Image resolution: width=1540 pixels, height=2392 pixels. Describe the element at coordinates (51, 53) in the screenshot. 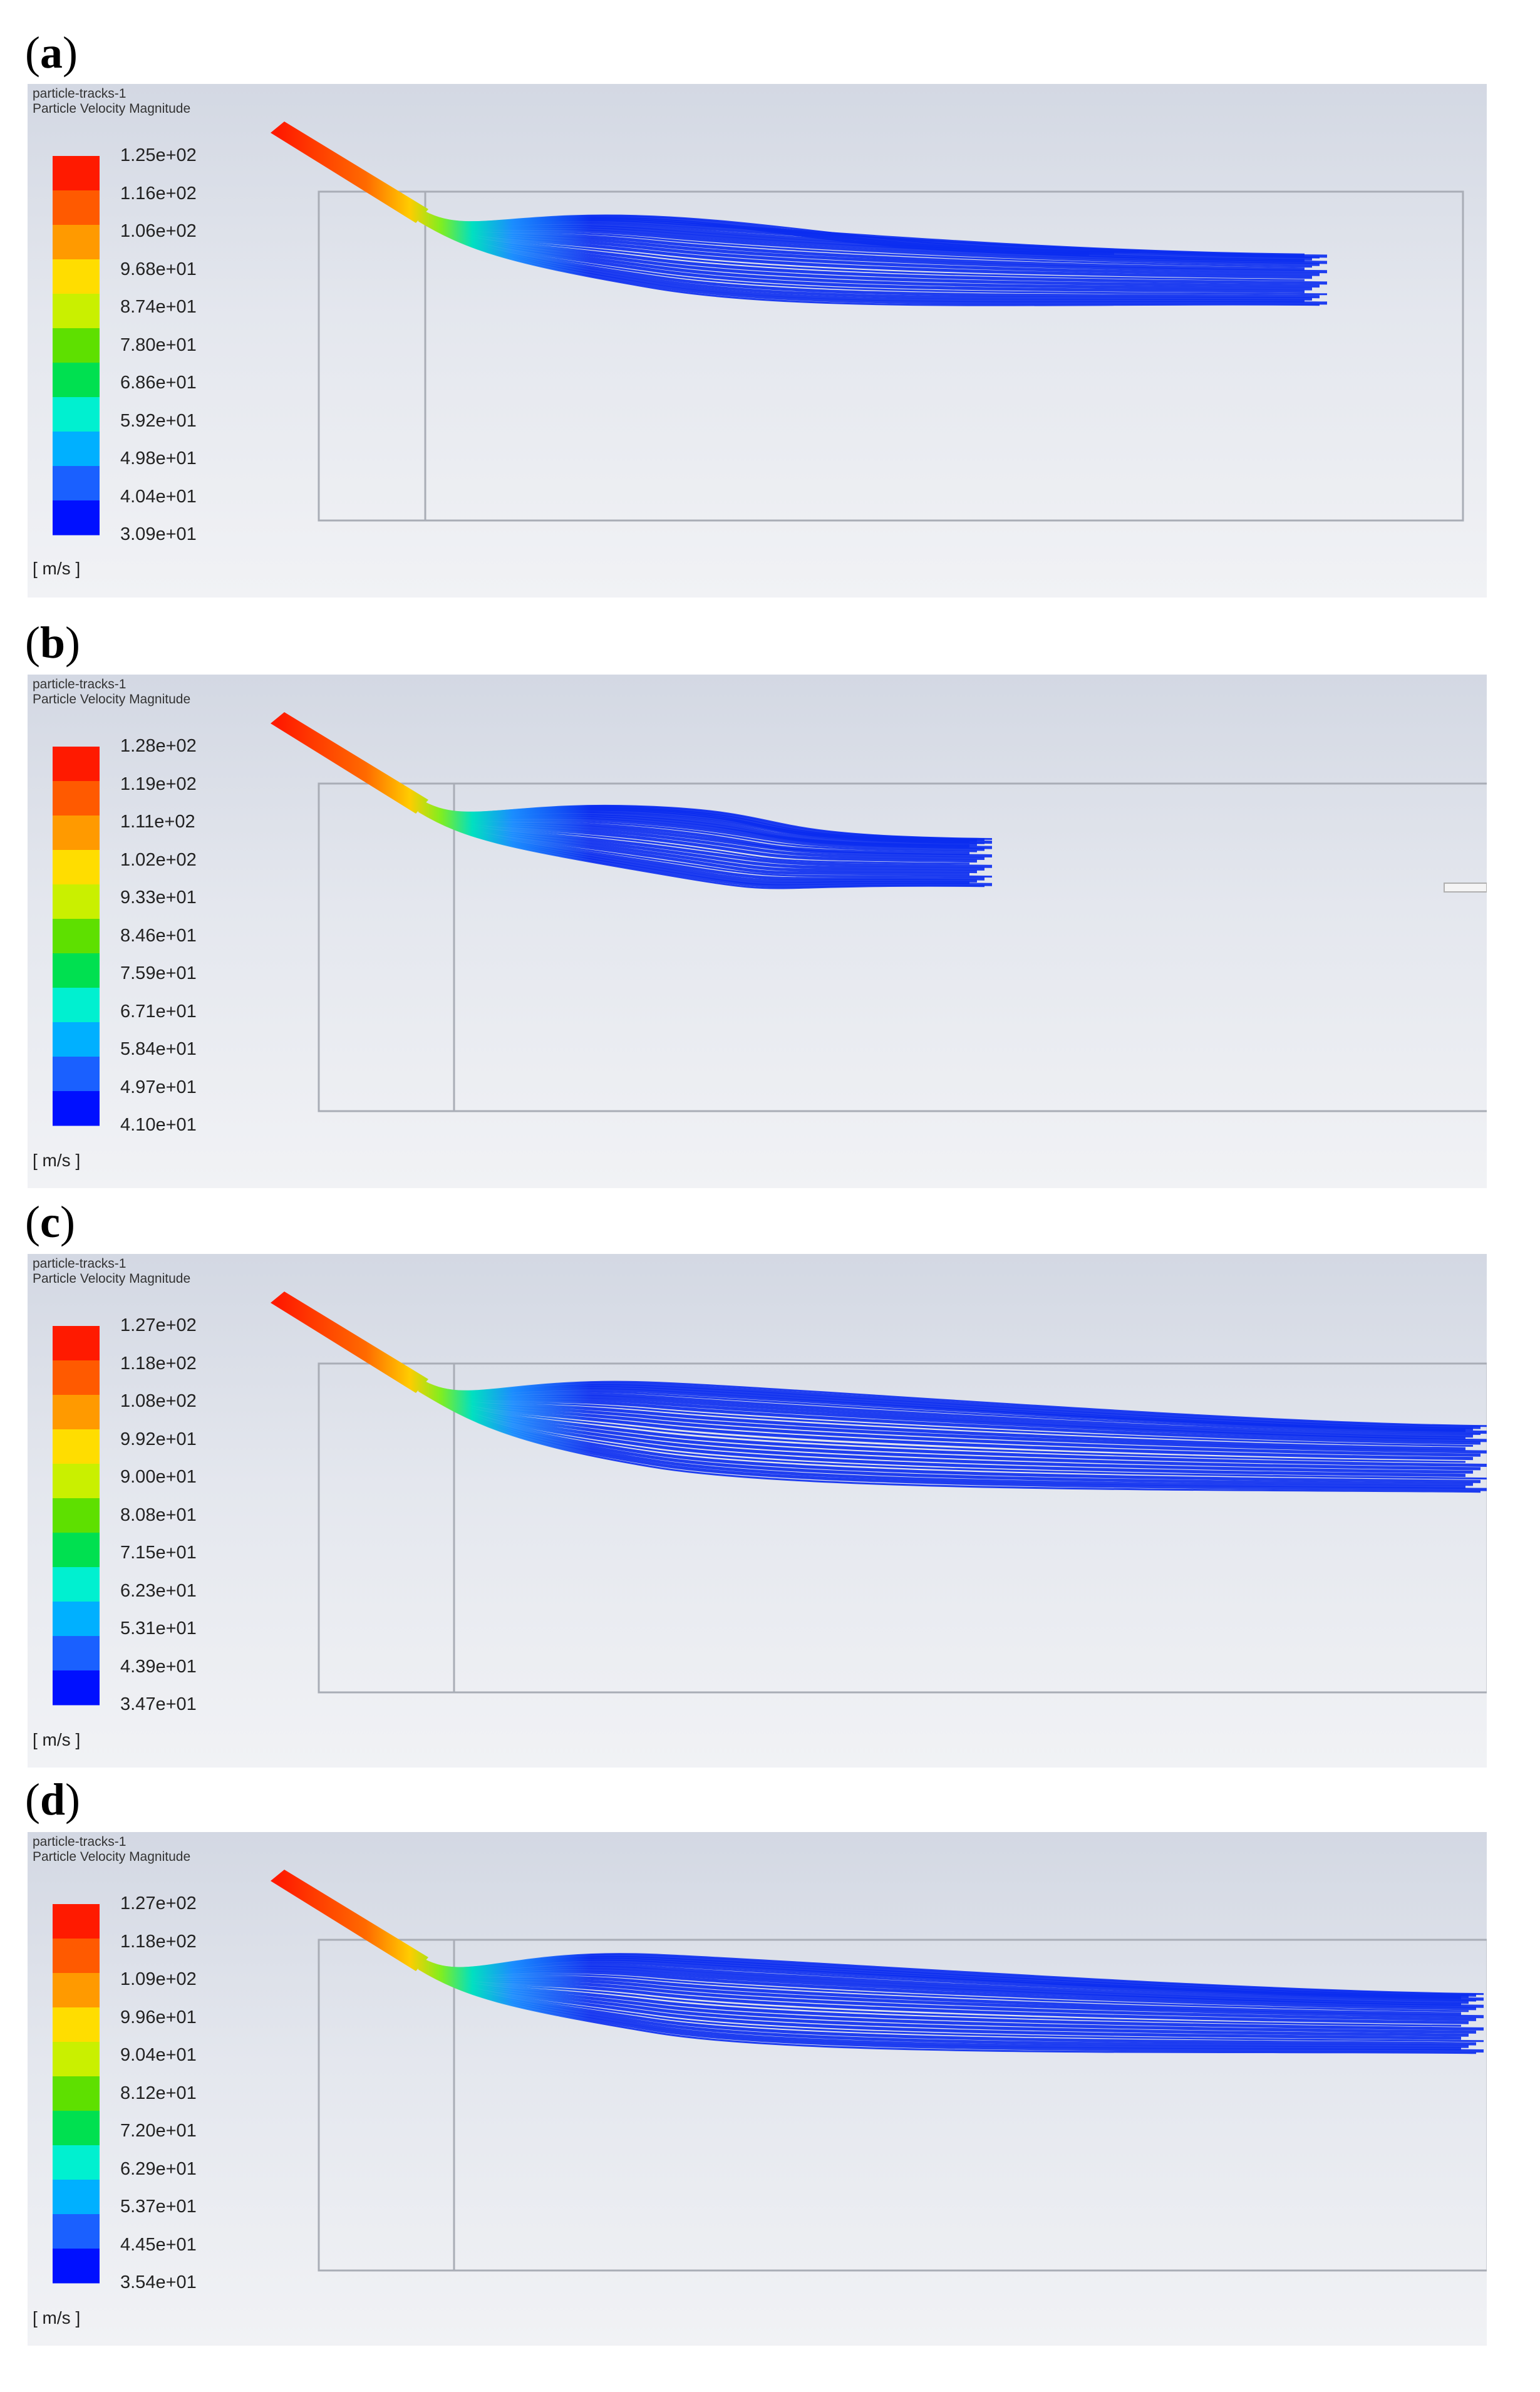

I see `panel-label-a: (a)` at that location.